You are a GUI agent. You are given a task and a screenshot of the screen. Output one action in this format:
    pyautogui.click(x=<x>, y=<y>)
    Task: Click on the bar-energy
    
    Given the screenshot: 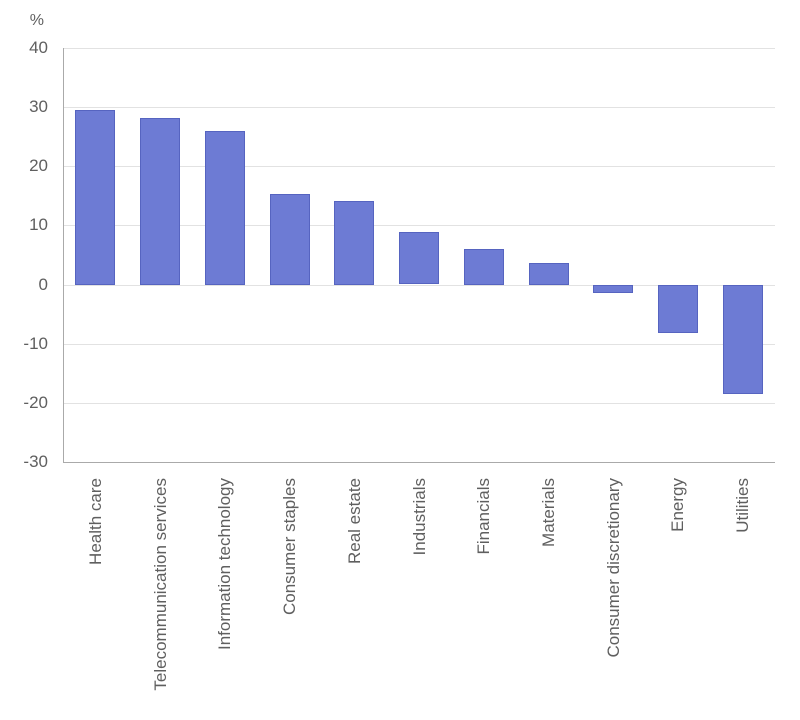 What is the action you would take?
    pyautogui.click(x=677, y=309)
    